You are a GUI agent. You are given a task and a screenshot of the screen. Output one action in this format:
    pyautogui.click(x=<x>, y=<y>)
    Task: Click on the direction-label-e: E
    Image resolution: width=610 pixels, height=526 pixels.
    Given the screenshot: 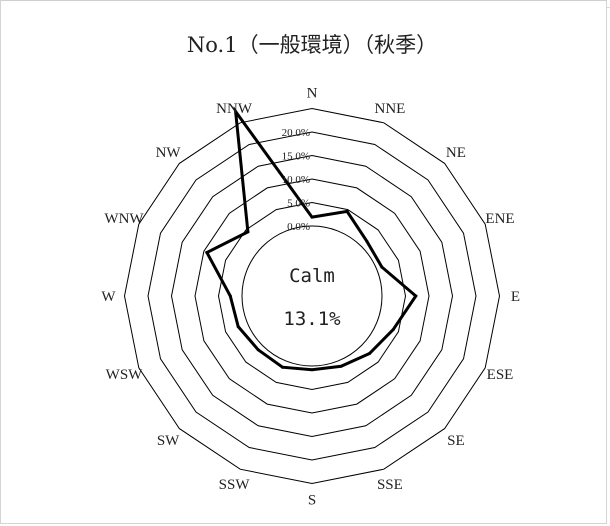 What is the action you would take?
    pyautogui.click(x=515, y=297)
    